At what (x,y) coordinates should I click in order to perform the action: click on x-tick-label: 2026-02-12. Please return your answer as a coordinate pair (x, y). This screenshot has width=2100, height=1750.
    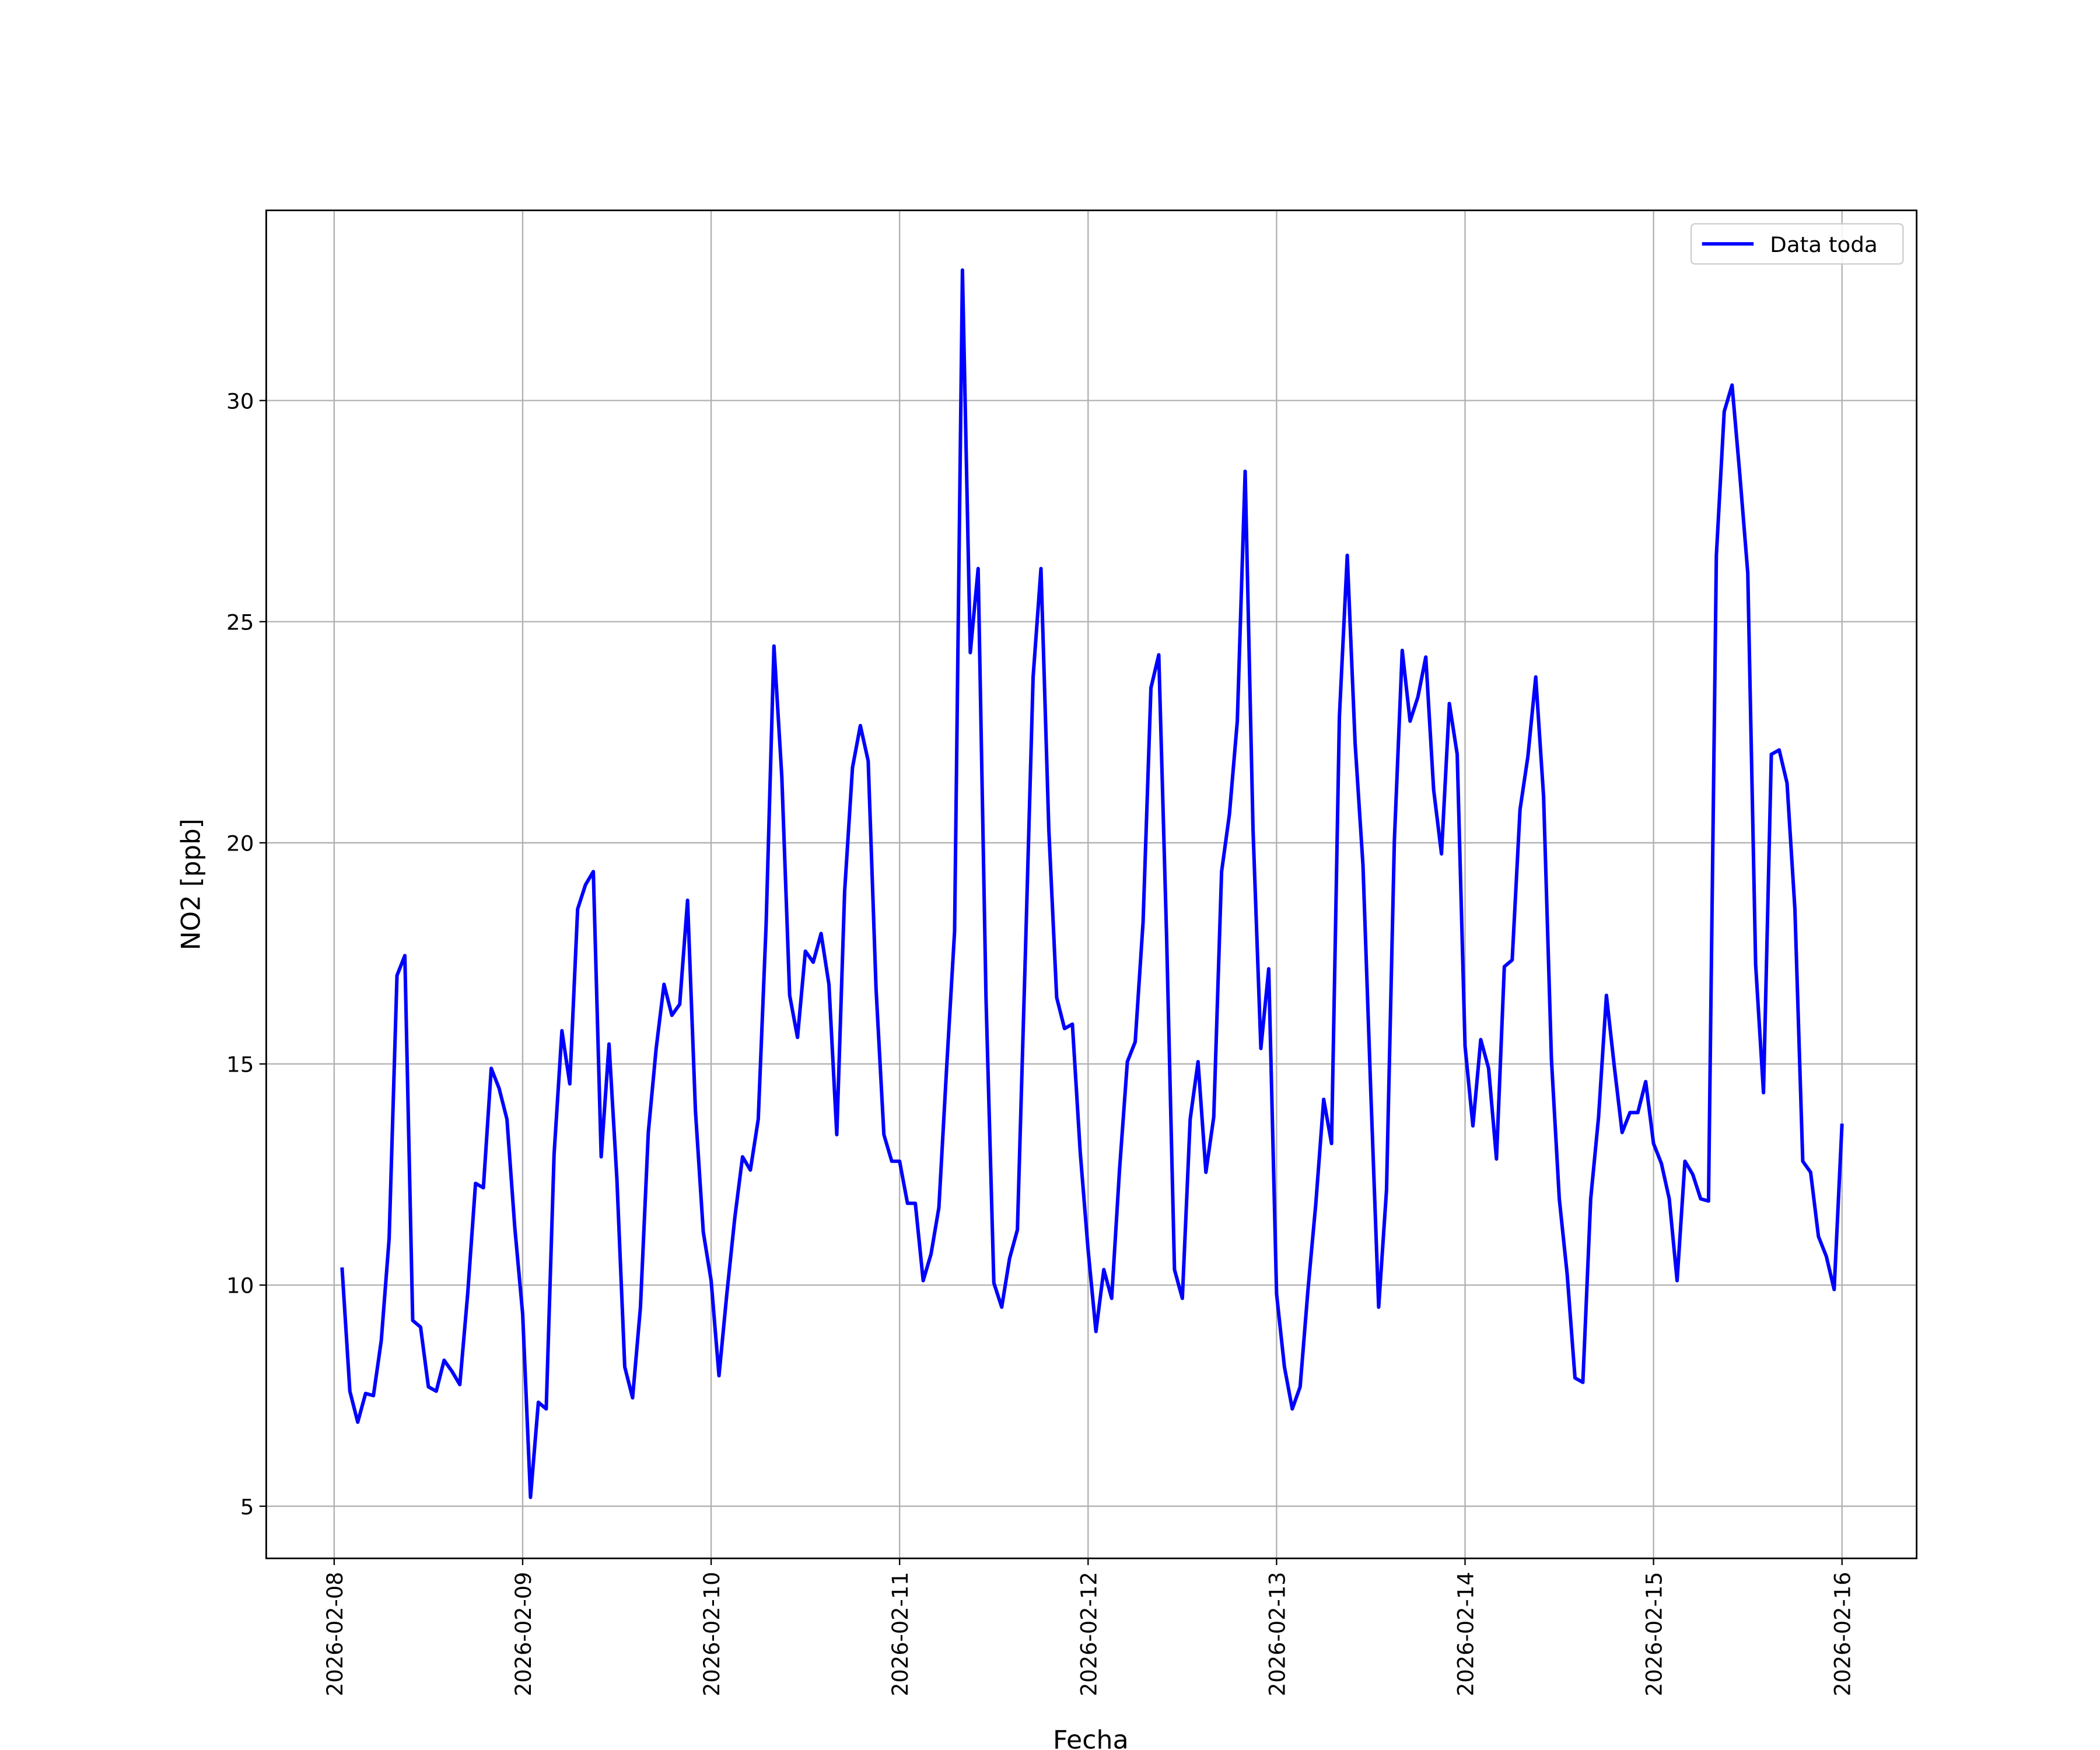
    Looking at the image, I should click on (1088, 1634).